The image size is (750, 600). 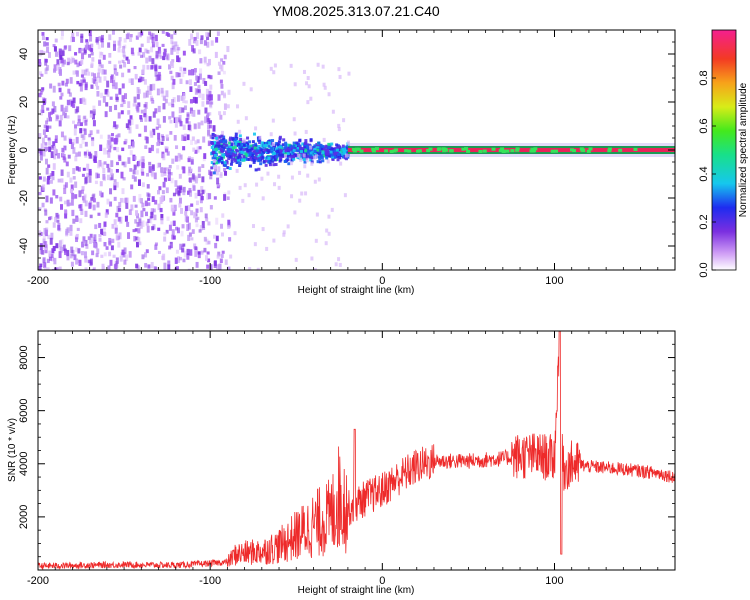 What do you see at coordinates (717, 153) in the screenshot?
I see `colorbar-axis: 0.00.20.40.60.8` at bounding box center [717, 153].